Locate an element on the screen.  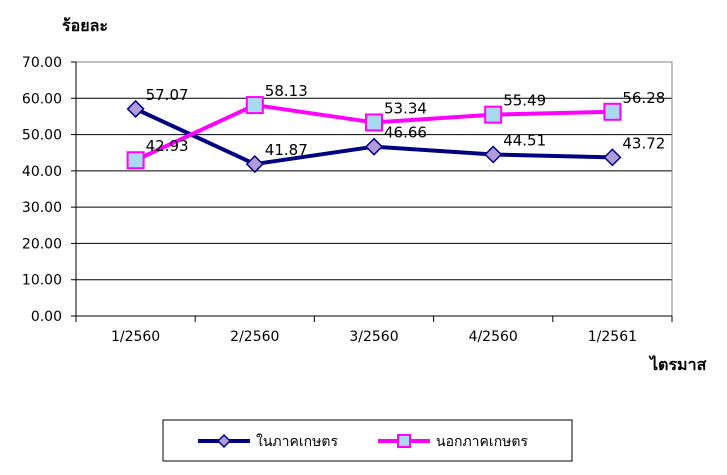
x-tick-label: 3/2560 is located at coordinates (373, 337).